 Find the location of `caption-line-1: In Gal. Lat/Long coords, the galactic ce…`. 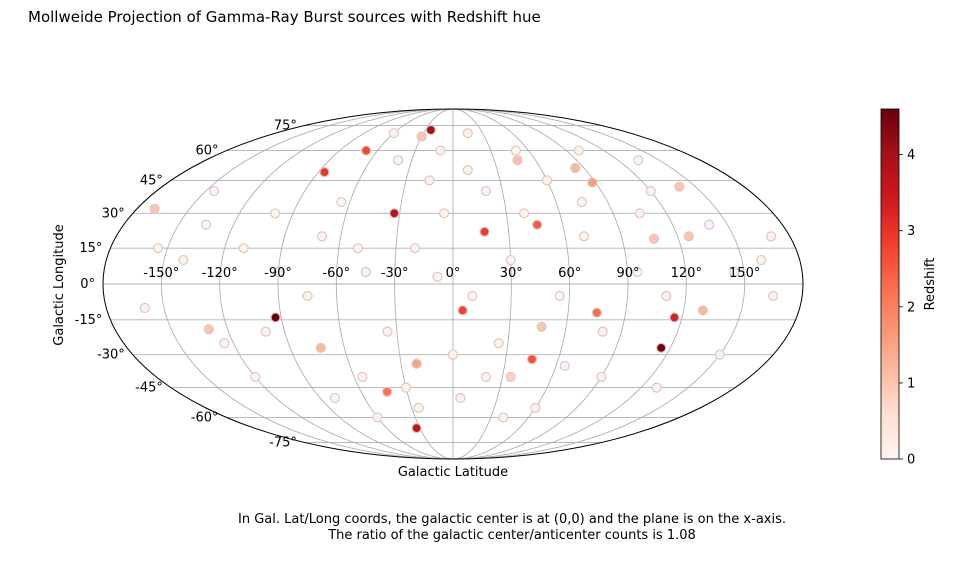

caption-line-1: In Gal. Lat/Long coords, the galactic ce… is located at coordinates (512, 519).